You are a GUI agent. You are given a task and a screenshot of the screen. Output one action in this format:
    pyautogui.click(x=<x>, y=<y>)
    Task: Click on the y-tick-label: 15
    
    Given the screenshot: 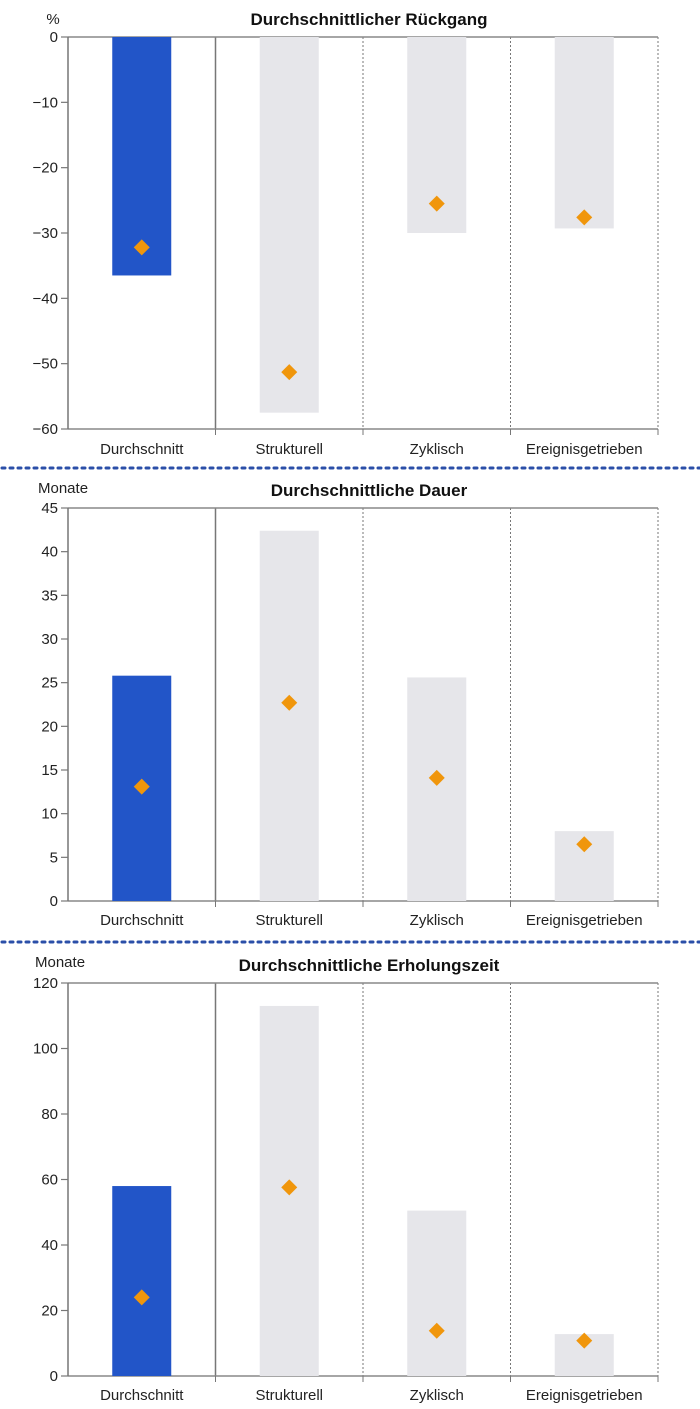 What is the action you would take?
    pyautogui.click(x=49, y=770)
    